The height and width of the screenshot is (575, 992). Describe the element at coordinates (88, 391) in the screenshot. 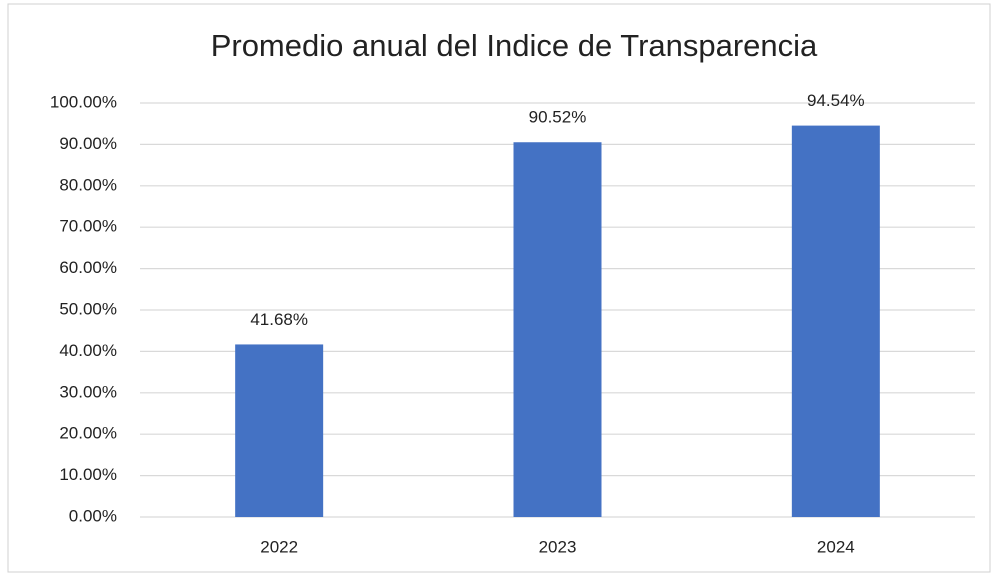

I see `y-tick-label: 30.00%` at that location.